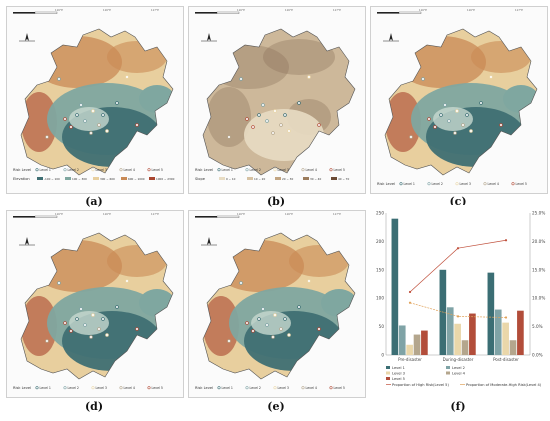 The height and width of the screenshot is (421, 550). Describe the element at coordinates (155, 214) in the screenshot. I see `lon-tick: 117°E` at that location.